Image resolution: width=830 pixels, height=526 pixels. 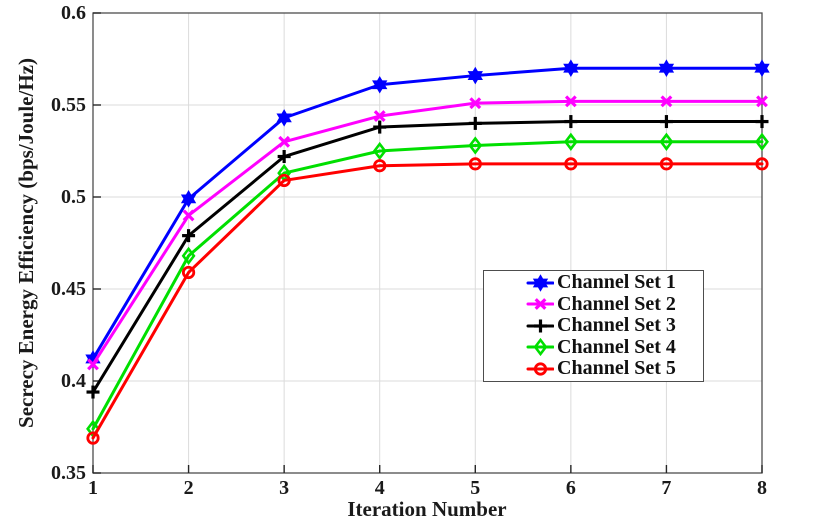 What do you see at coordinates (666, 488) in the screenshot?
I see `x-tick-label: 7` at bounding box center [666, 488].